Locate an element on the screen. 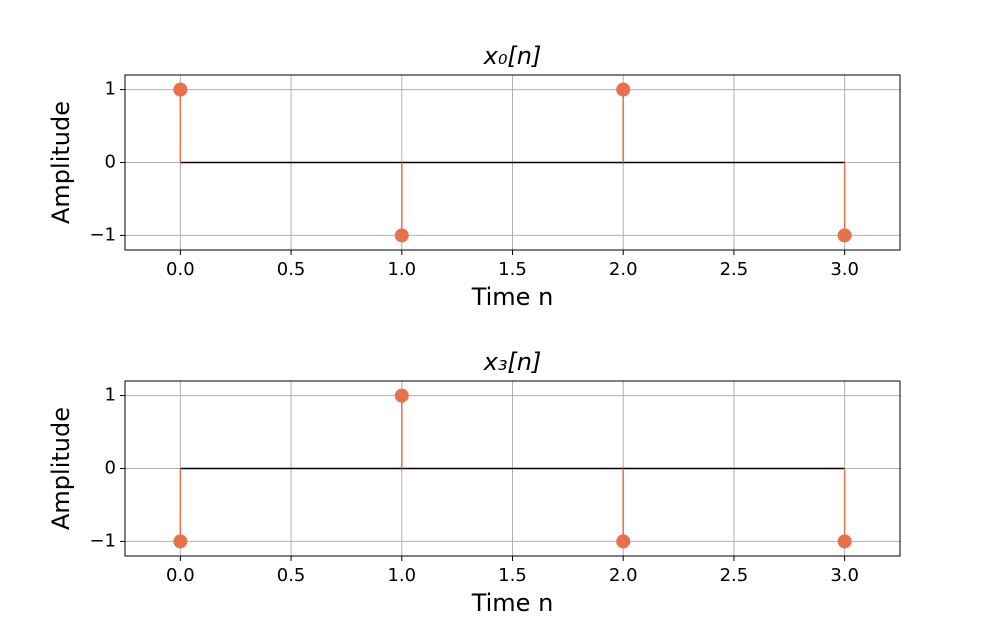 This screenshot has height=625, width=1000. chart-title: x₃[n] is located at coordinates (512, 362).